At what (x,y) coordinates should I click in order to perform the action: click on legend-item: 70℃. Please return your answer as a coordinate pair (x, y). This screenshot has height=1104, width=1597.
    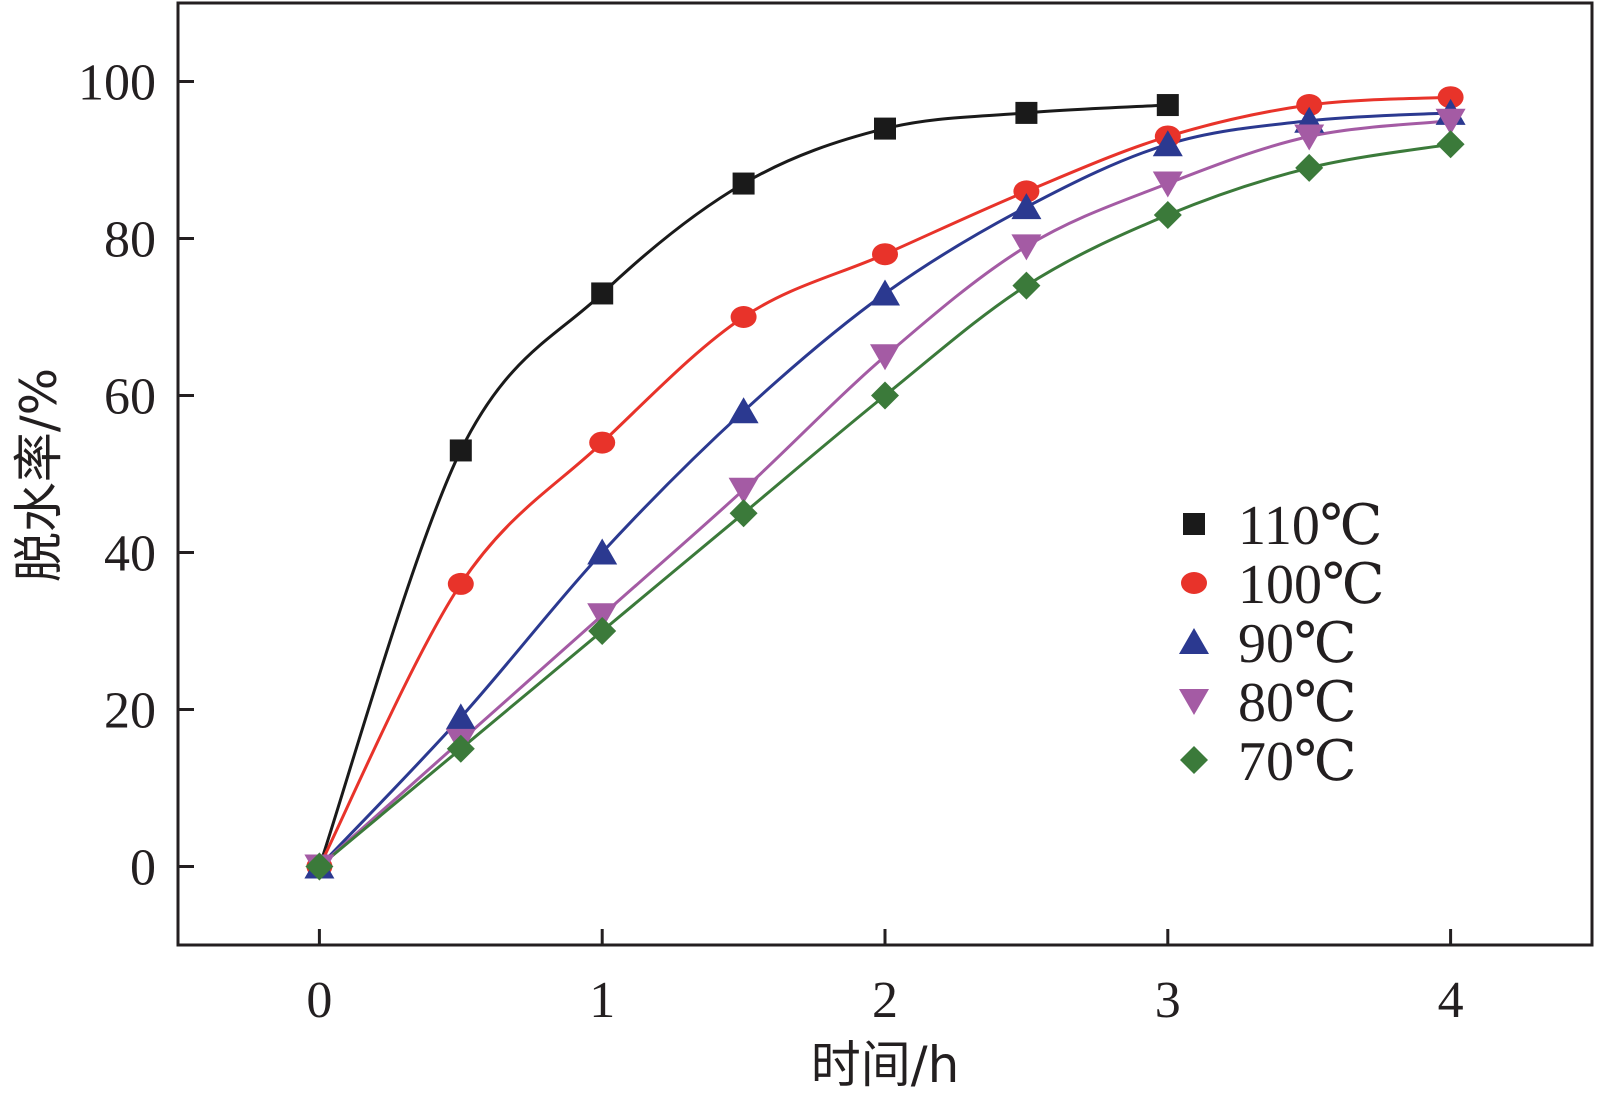
    Looking at the image, I should click on (1268, 762).